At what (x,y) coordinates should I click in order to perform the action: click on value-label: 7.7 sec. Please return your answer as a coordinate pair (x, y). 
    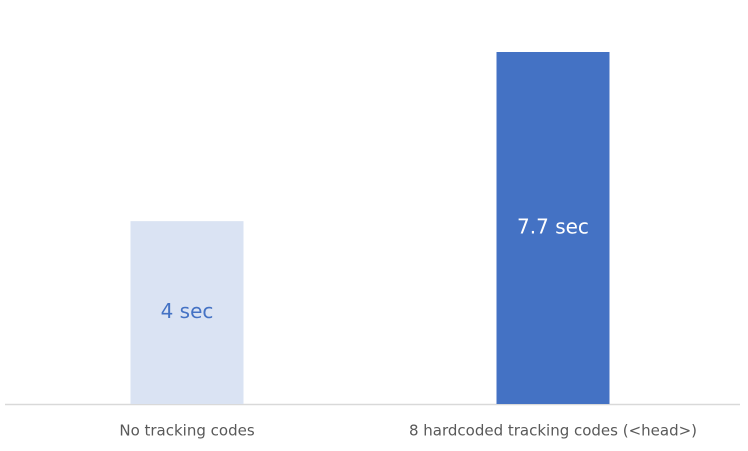
    Looking at the image, I should click on (553, 227).